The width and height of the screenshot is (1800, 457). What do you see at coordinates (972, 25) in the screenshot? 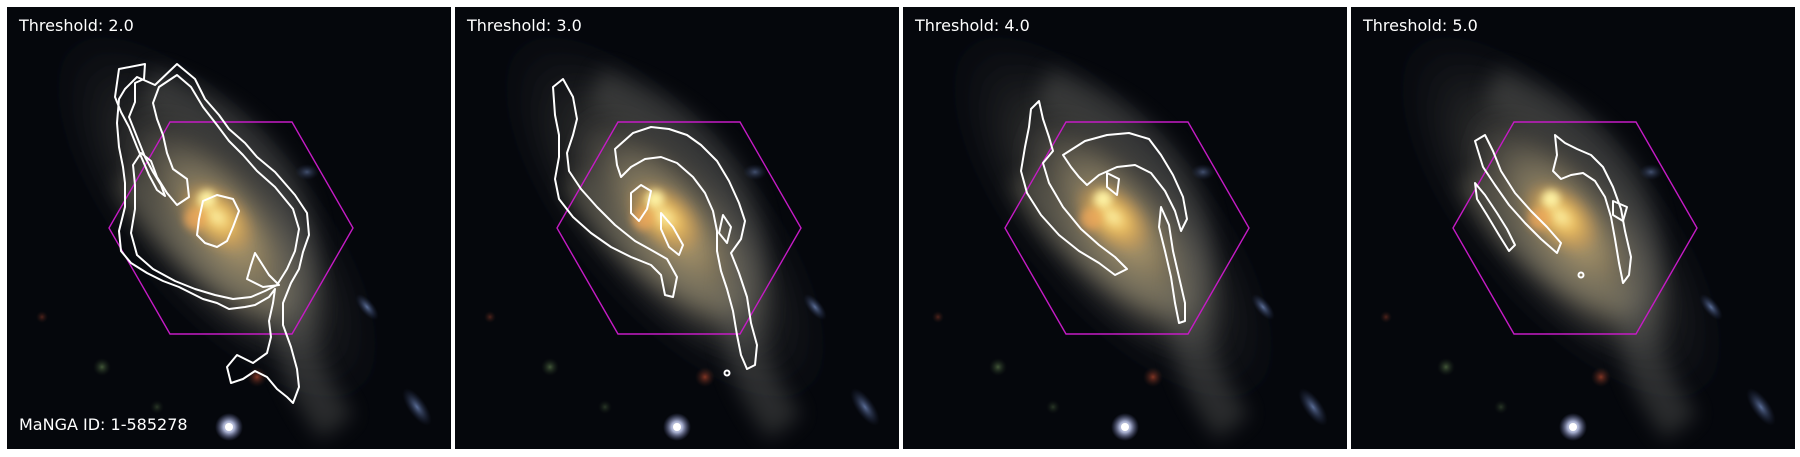
I see `threshold-label: Threshold: 4.0` at bounding box center [972, 25].